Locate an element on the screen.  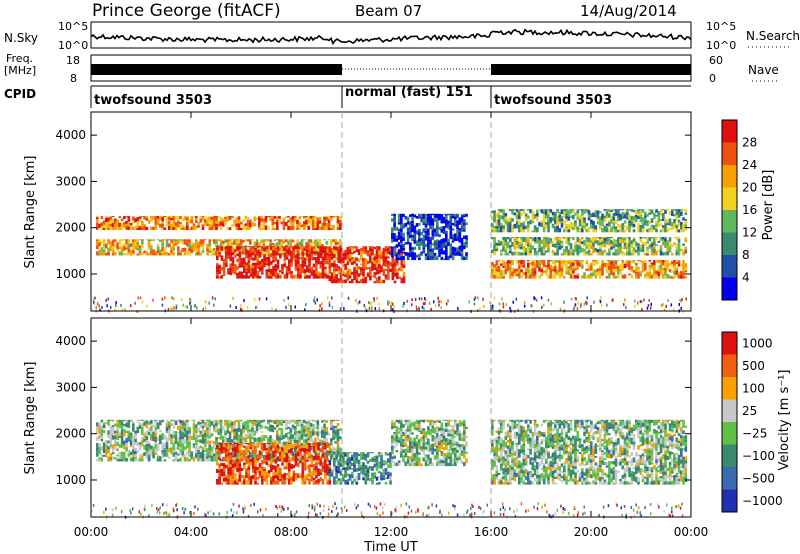
freq-panel: Freq. [MHz] 18 8 60 0 Nave is located at coordinates (391, 68).